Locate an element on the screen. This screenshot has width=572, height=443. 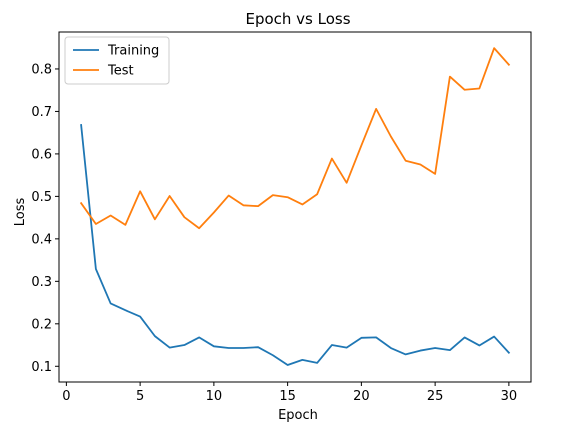
legend-box is located at coordinates (117, 60).